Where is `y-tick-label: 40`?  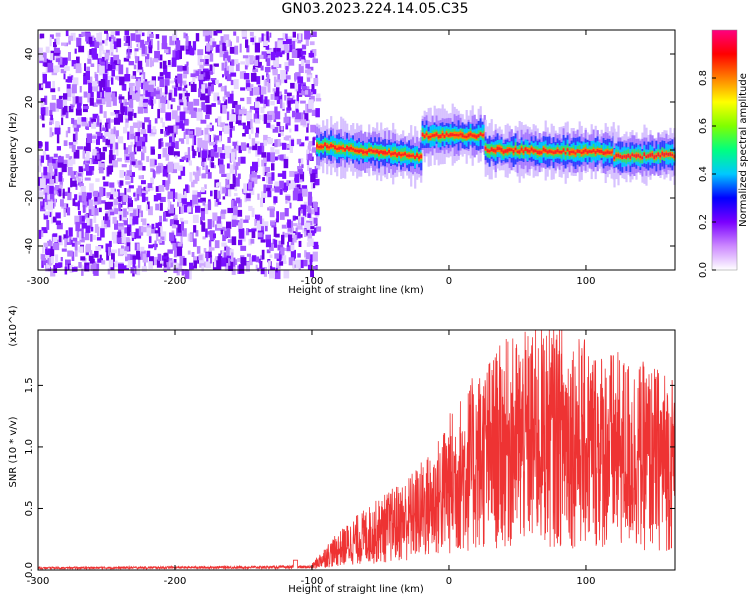 y-tick-label: 40 is located at coordinates (29, 54).